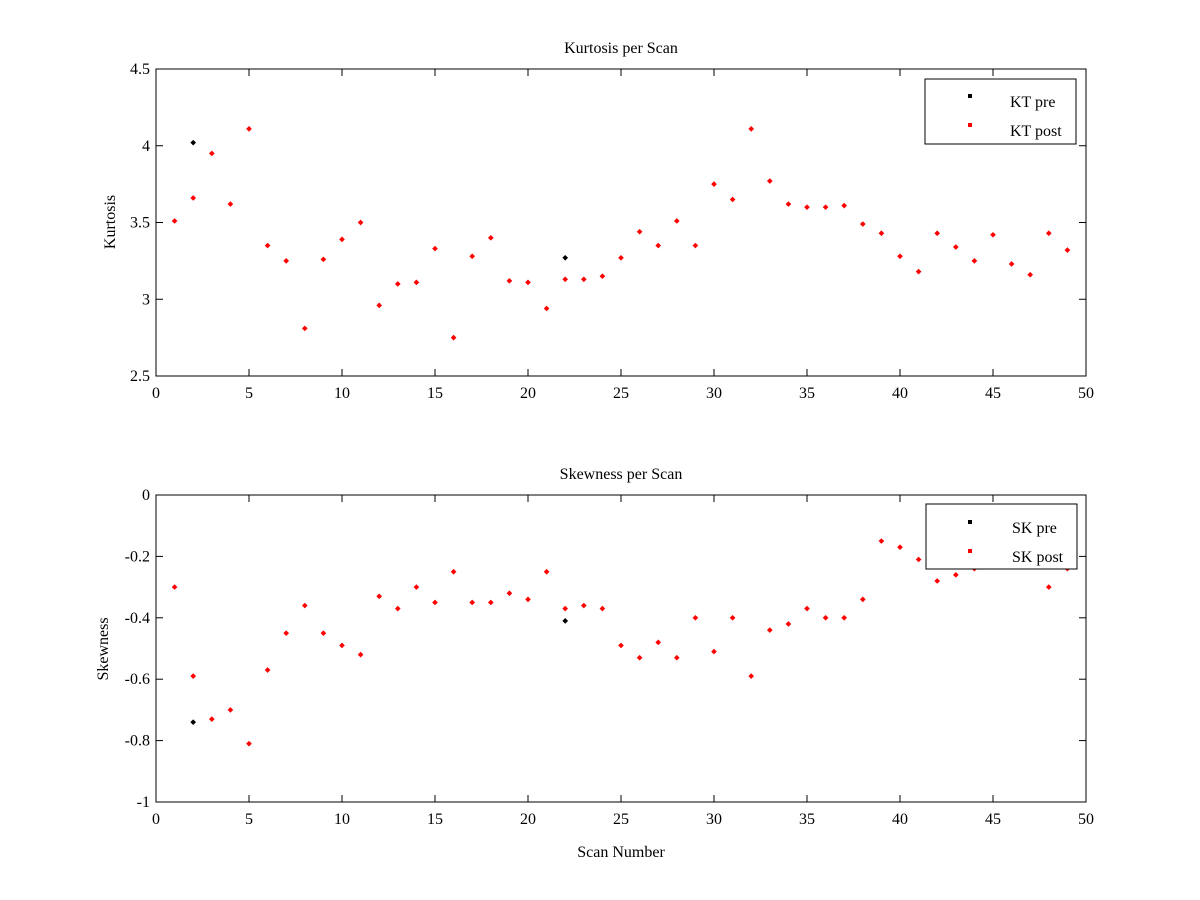  What do you see at coordinates (970, 551) in the screenshot?
I see `skewness-legend-marker-post` at bounding box center [970, 551].